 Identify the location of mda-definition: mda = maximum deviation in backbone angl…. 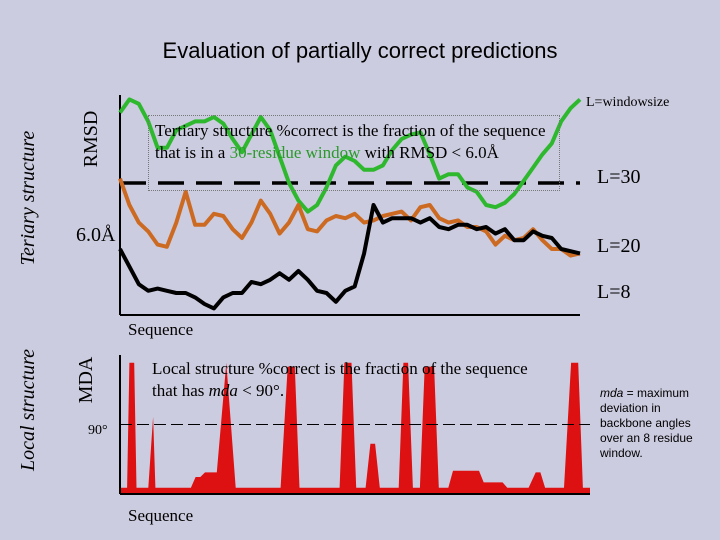
(655, 423).